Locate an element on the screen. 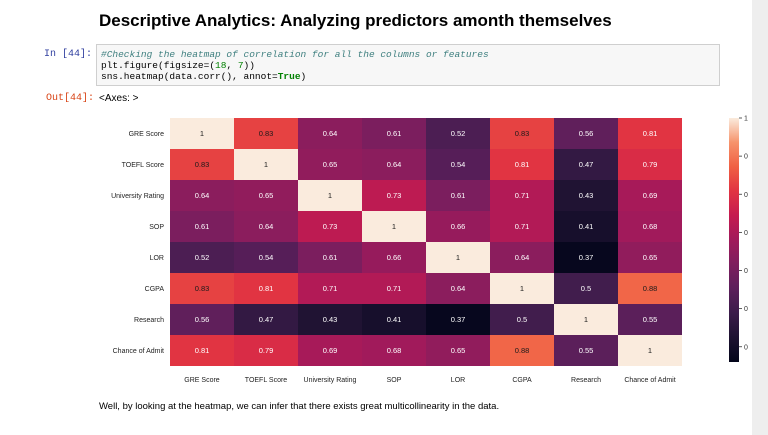  cell-annotation: 0.37 is located at coordinates (586, 257).